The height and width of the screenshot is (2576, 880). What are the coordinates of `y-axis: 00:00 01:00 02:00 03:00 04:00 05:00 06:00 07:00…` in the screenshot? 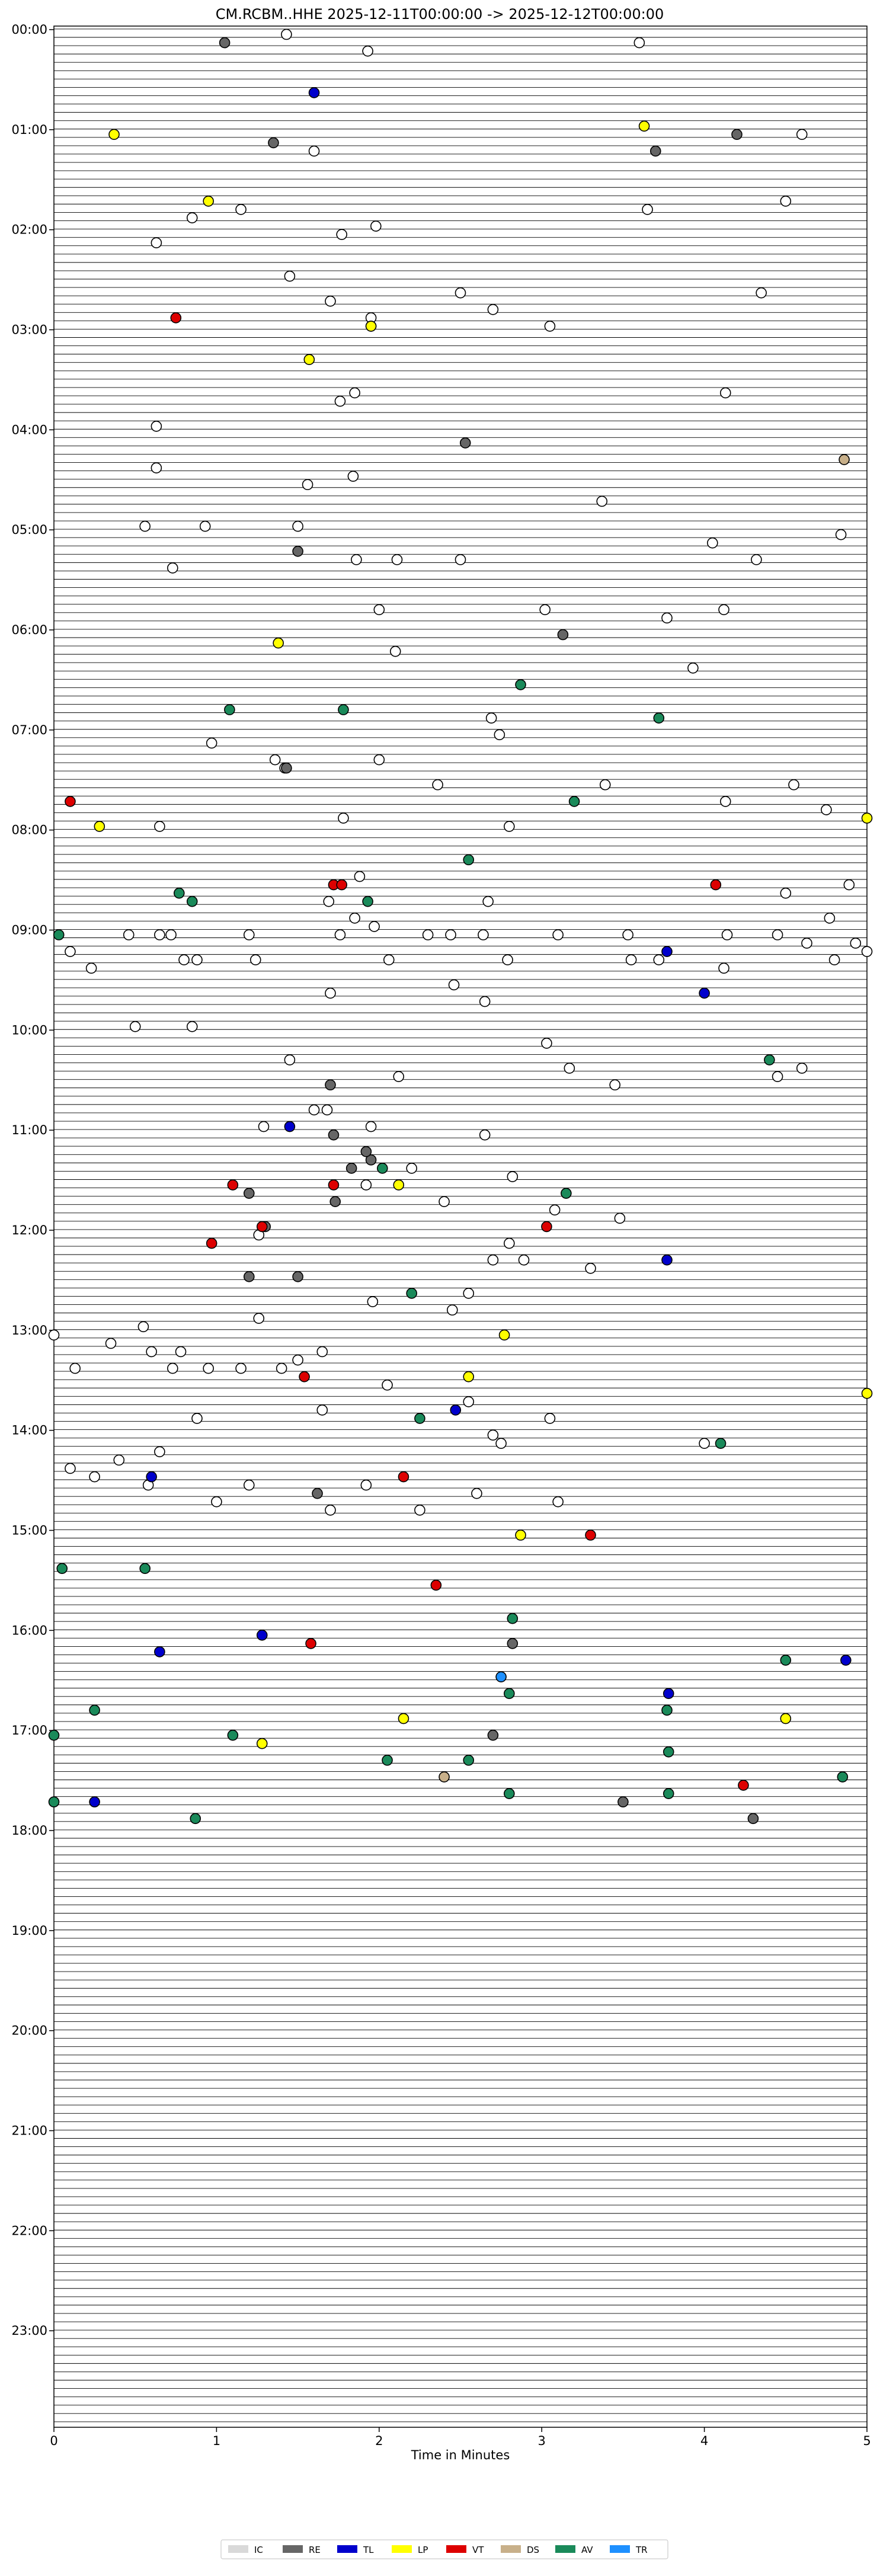 It's located at (32, 1180).